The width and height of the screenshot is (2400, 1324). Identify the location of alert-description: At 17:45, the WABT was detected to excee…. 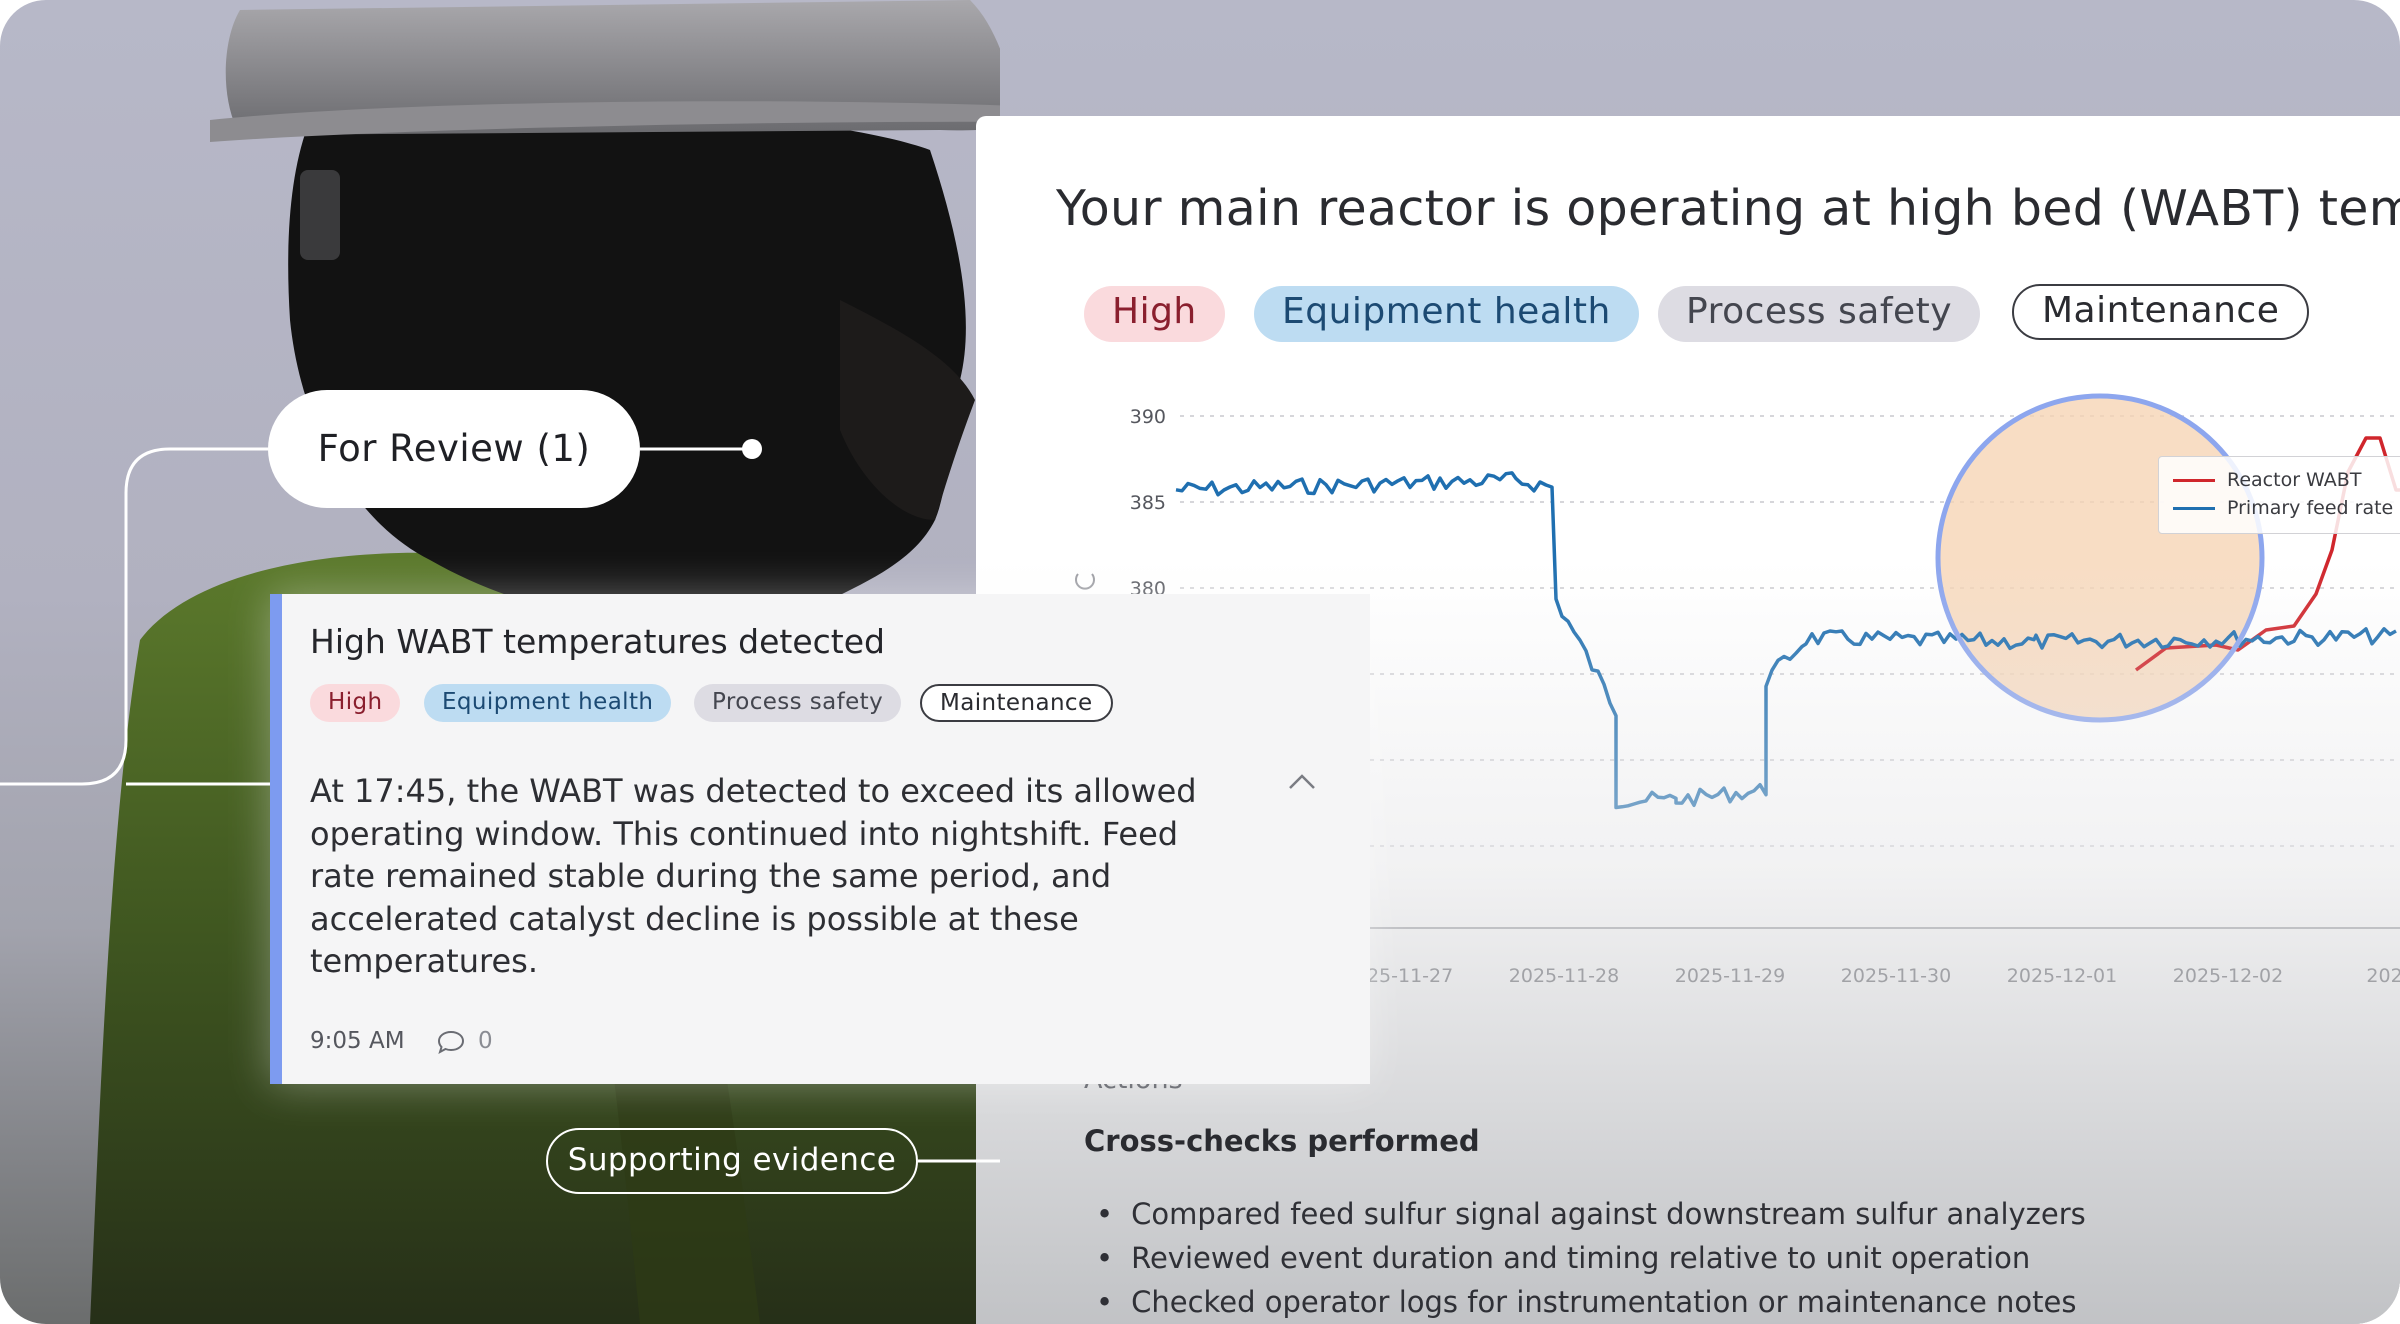
(753, 876).